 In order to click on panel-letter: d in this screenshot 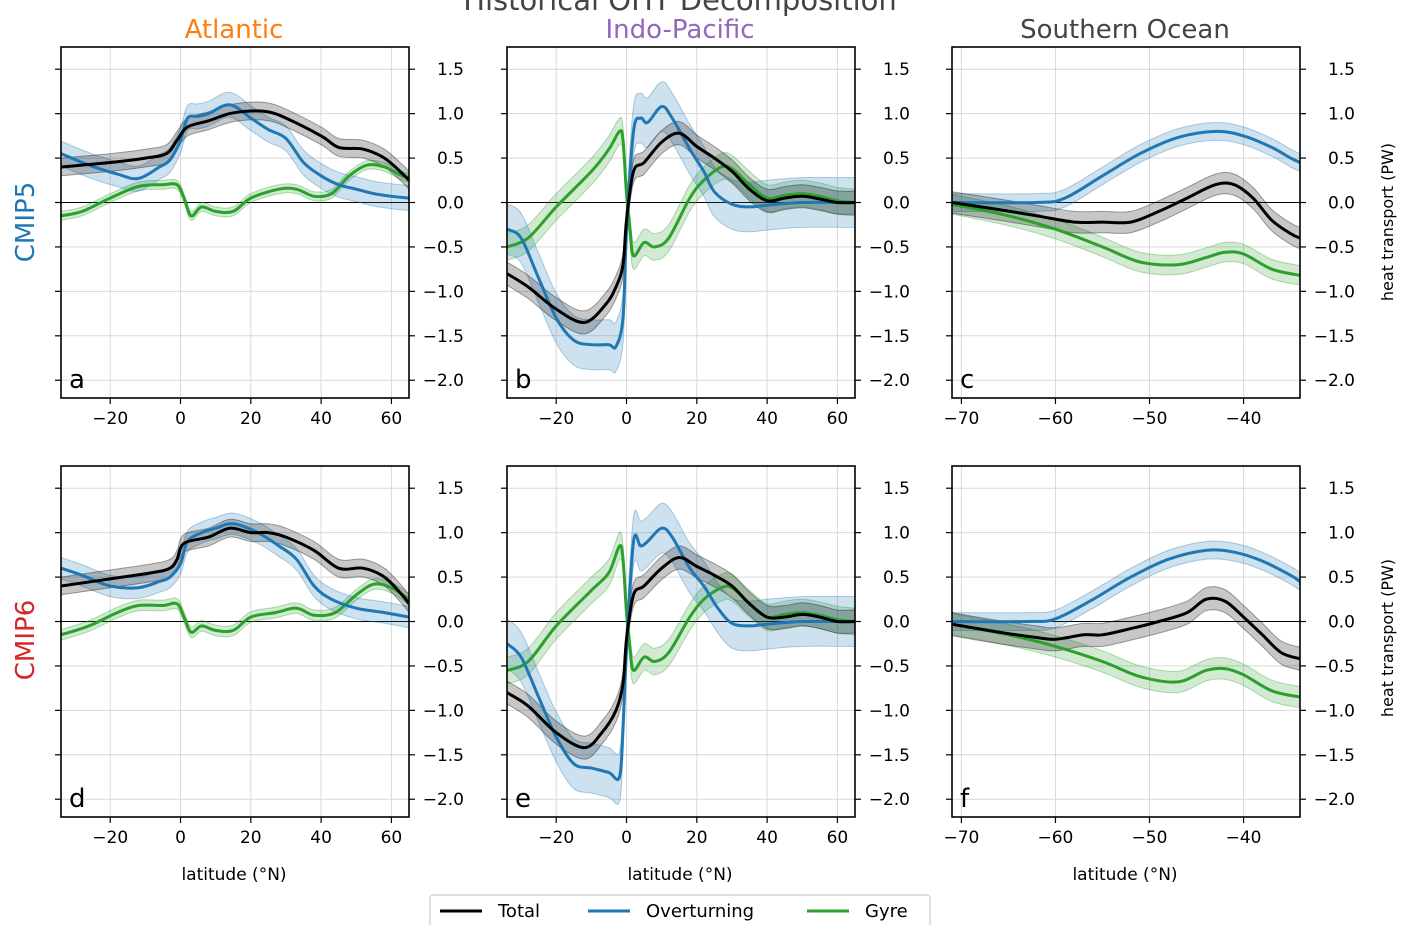, I will do `click(77, 799)`.